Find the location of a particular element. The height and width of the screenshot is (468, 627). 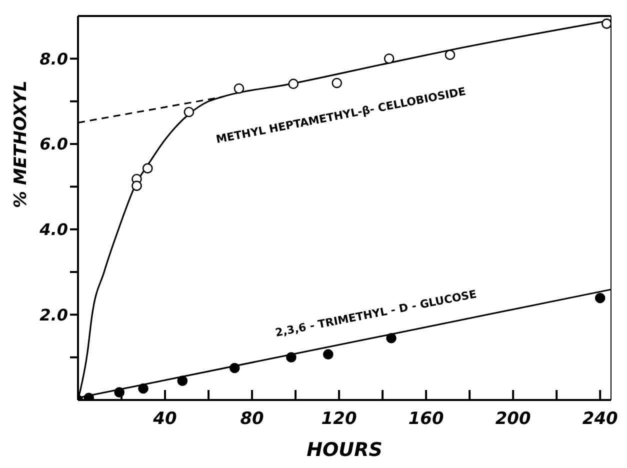

x-tick-label: 40 is located at coordinates (165, 419).